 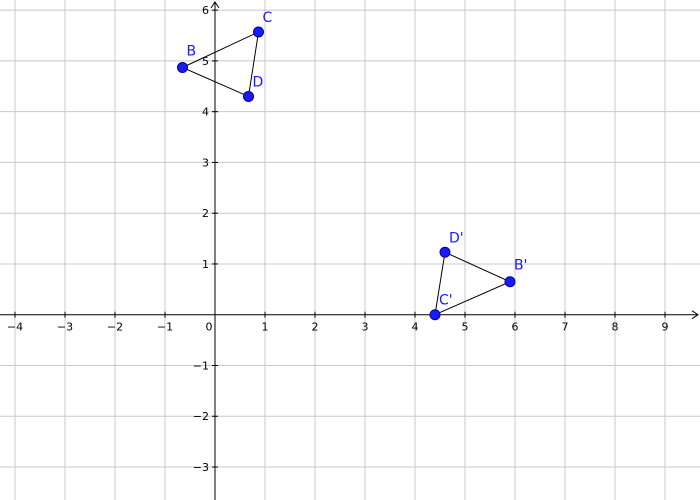 What do you see at coordinates (315, 327) in the screenshot?
I see `x-tick-label: 2` at bounding box center [315, 327].